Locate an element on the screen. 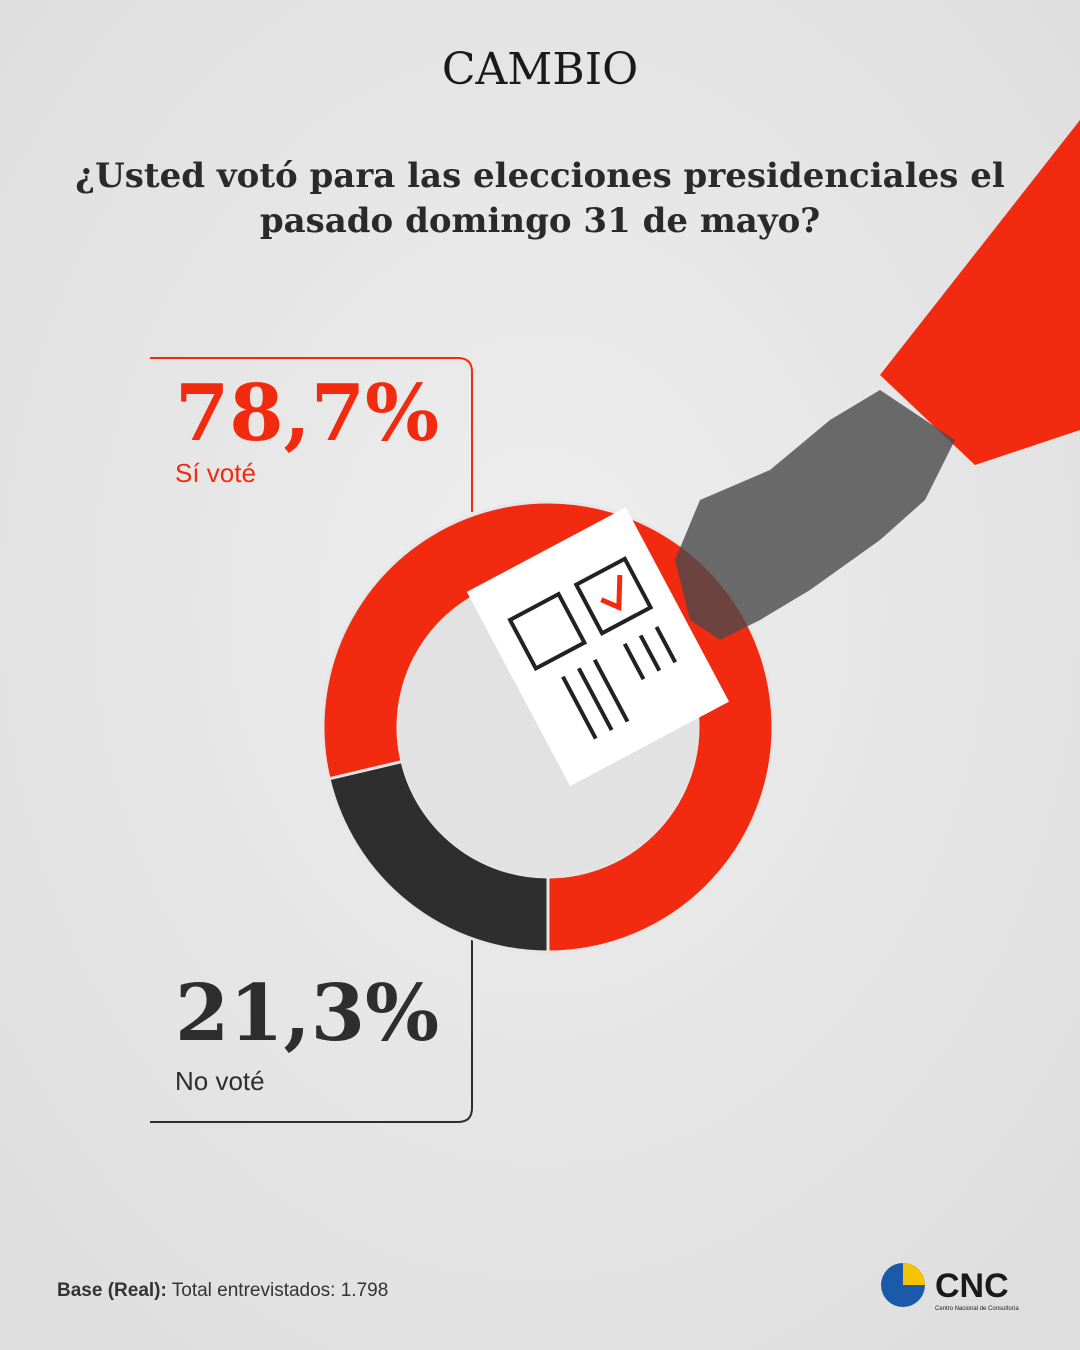 The height and width of the screenshot is (1350, 1080). brand: CAMBIO is located at coordinates (540, 69).